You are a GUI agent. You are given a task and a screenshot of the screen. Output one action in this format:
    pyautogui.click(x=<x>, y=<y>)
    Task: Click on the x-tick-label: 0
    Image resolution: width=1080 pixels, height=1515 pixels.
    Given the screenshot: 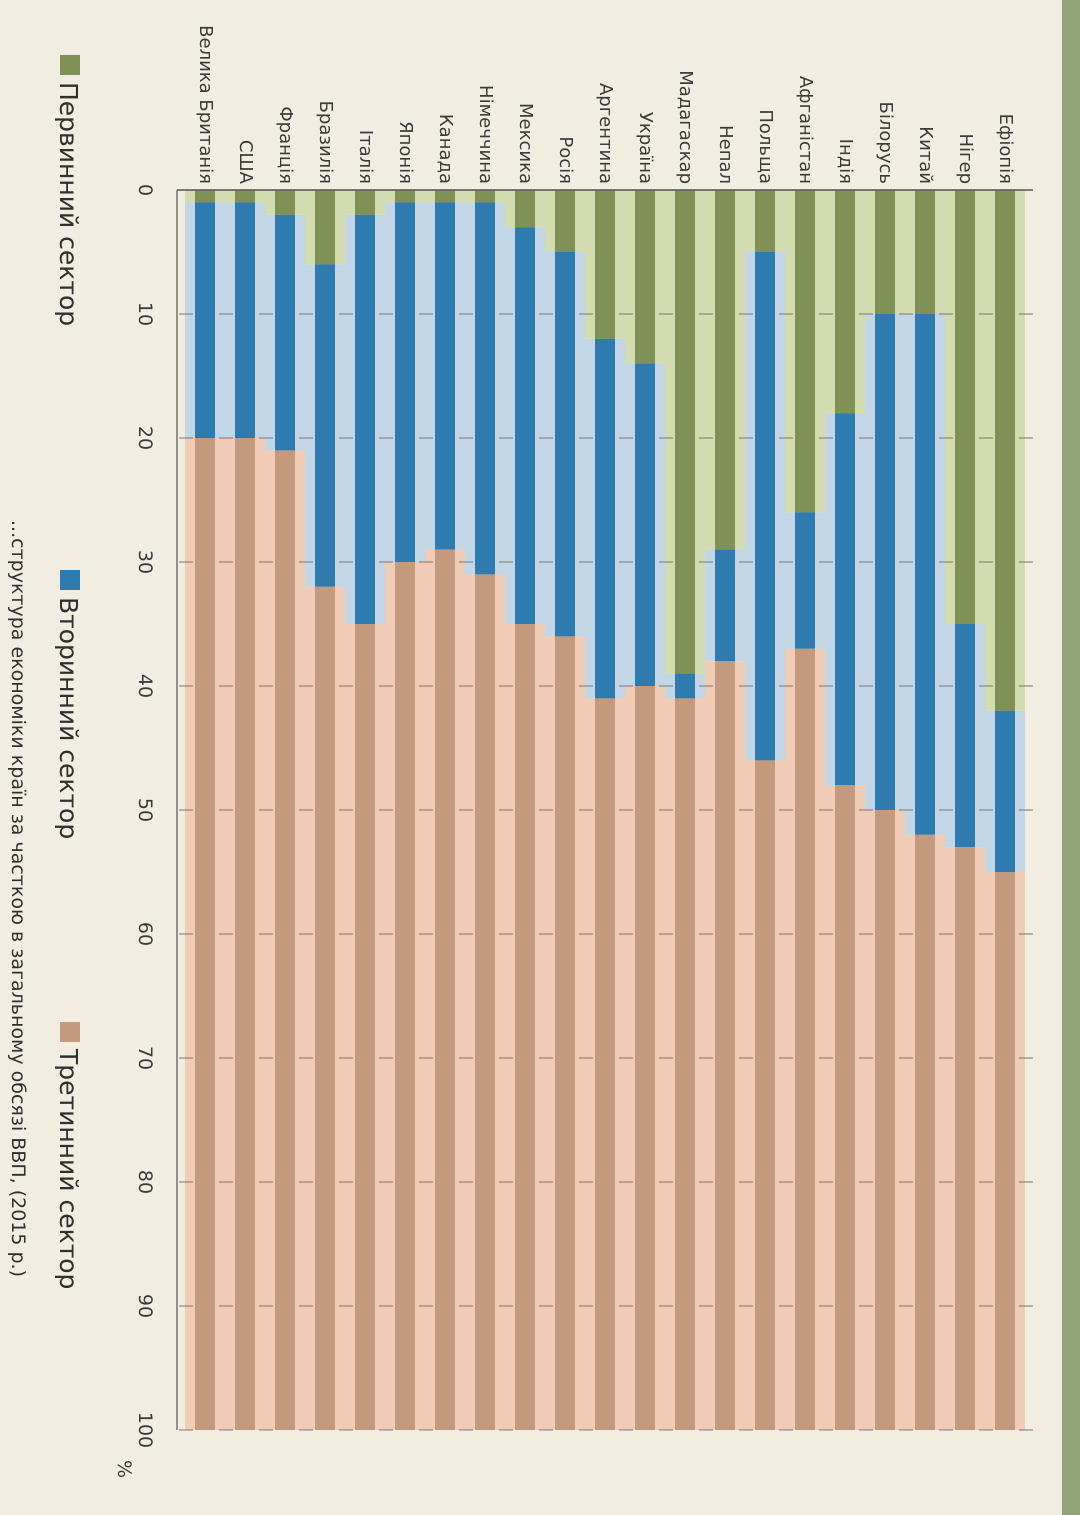 What is the action you would take?
    pyautogui.click(x=145, y=190)
    